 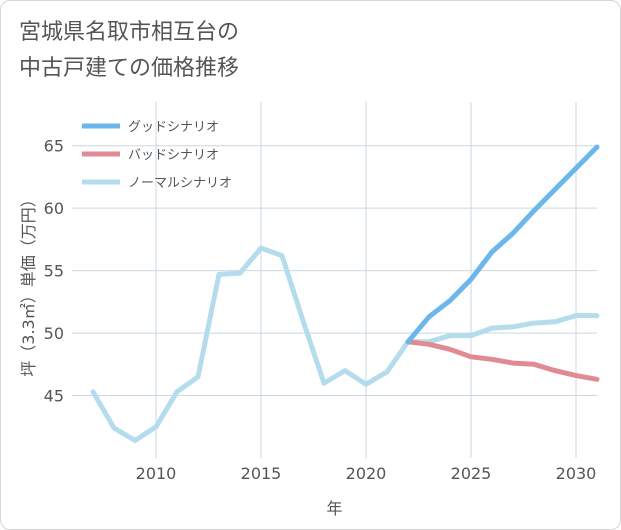 What do you see at coordinates (576, 473) in the screenshot?
I see `x-tick-2030: 2030` at bounding box center [576, 473].